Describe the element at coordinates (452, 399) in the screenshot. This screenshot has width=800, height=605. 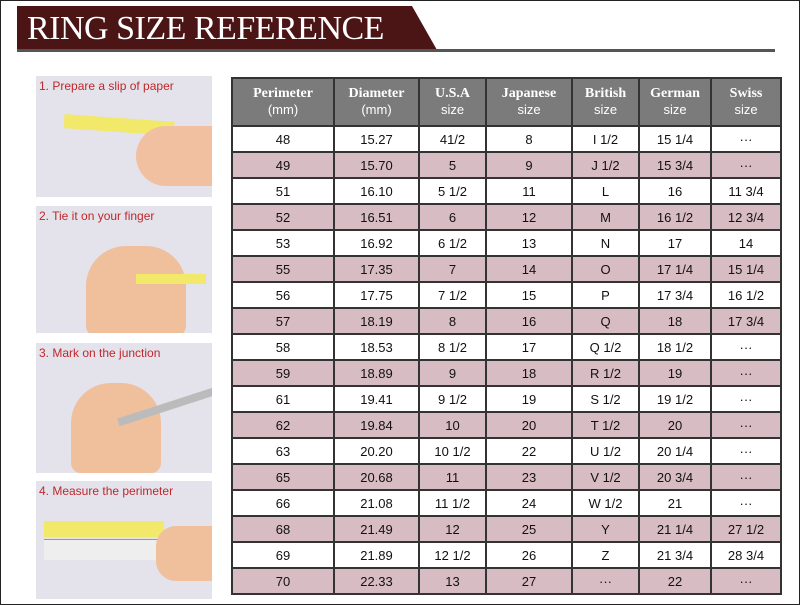
I see `table-cell: 9 1/2` at that location.